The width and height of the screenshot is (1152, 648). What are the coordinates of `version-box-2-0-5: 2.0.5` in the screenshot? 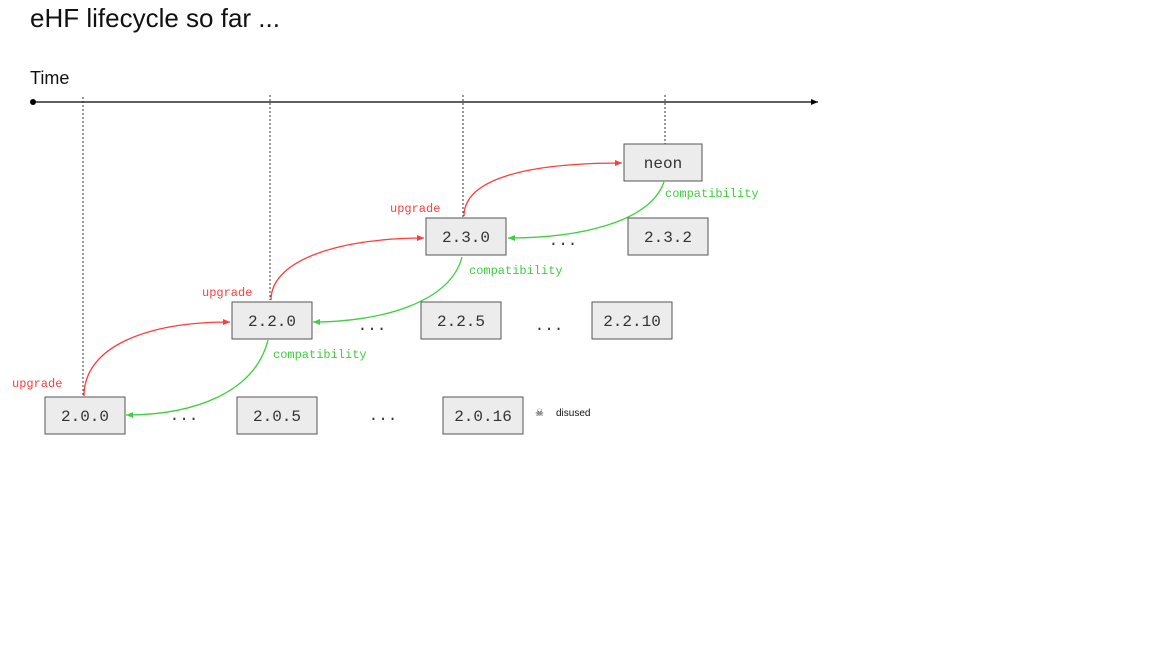 It's located at (277, 415).